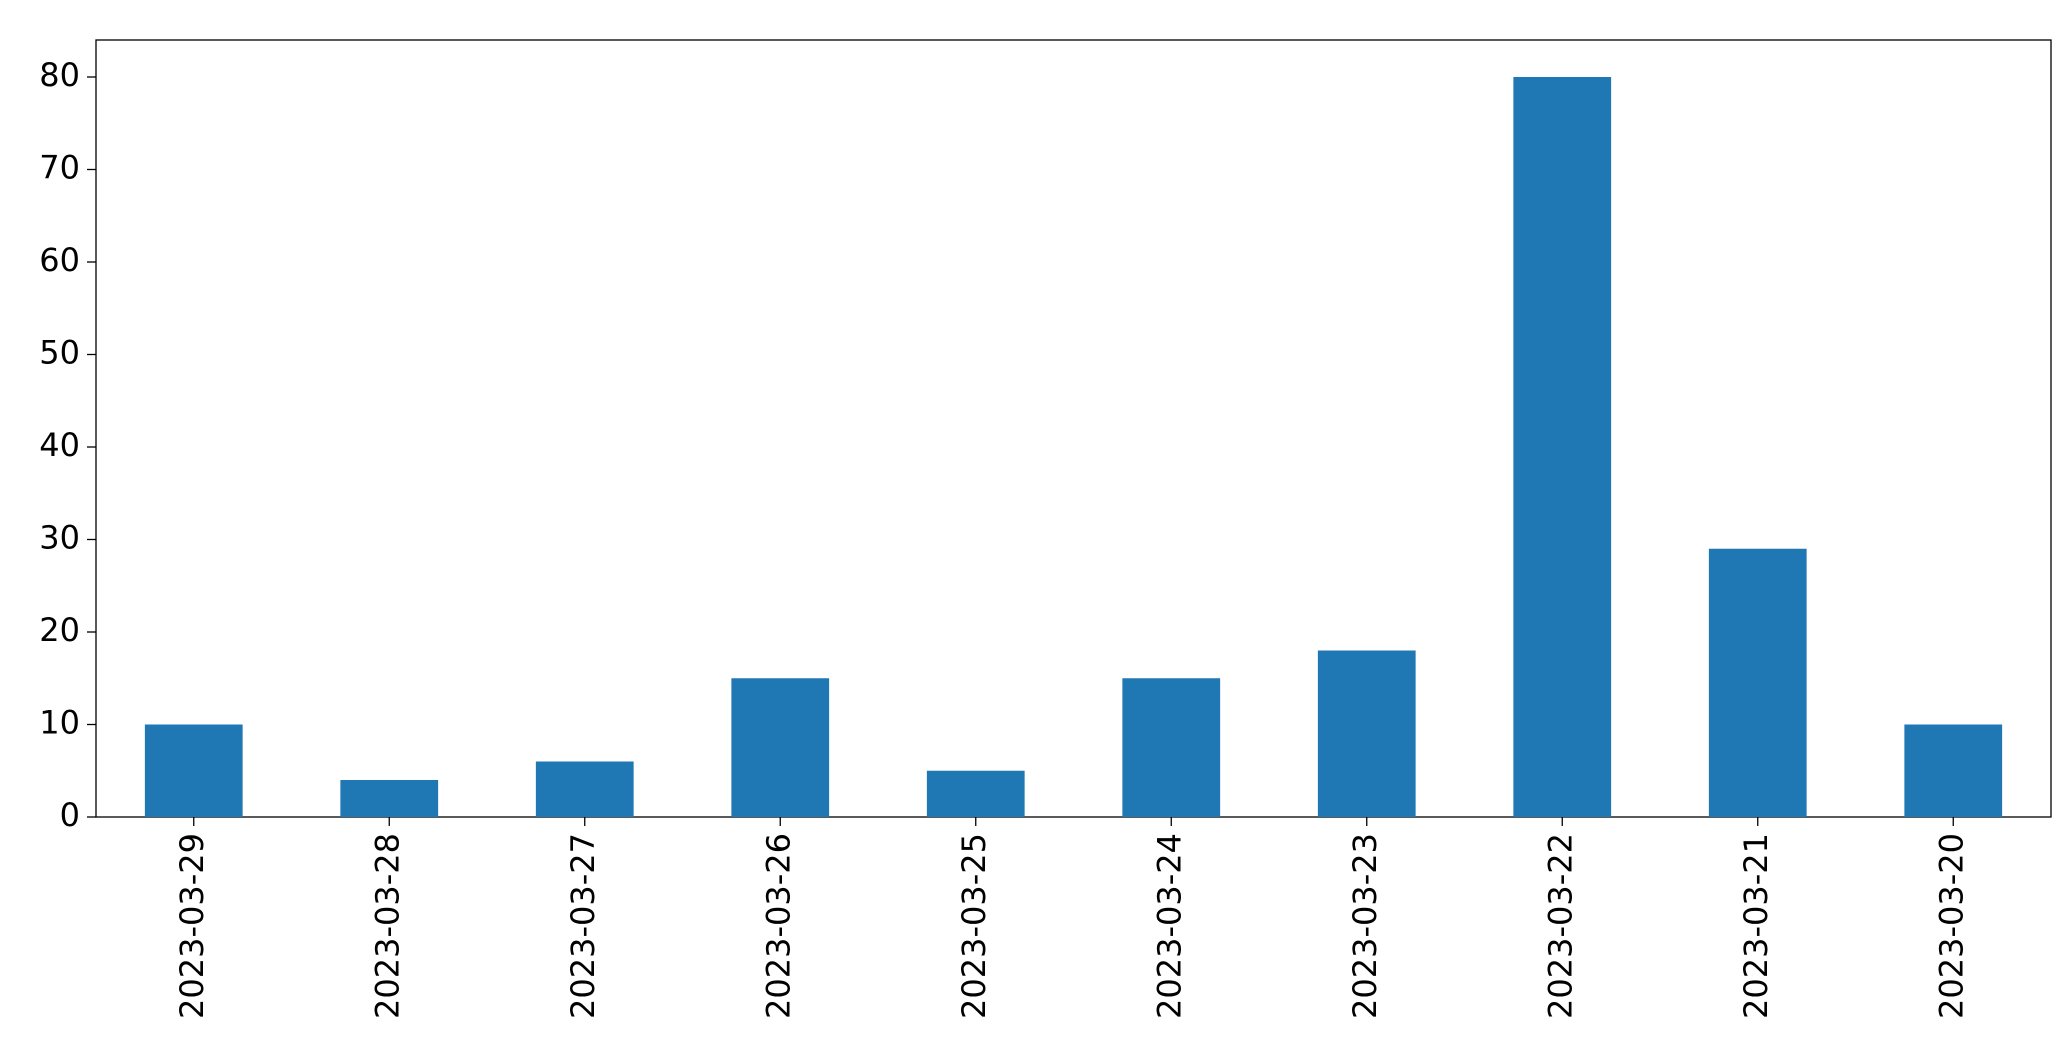  What do you see at coordinates (70, 815) in the screenshot?
I see `y-tick-label: 0` at bounding box center [70, 815].